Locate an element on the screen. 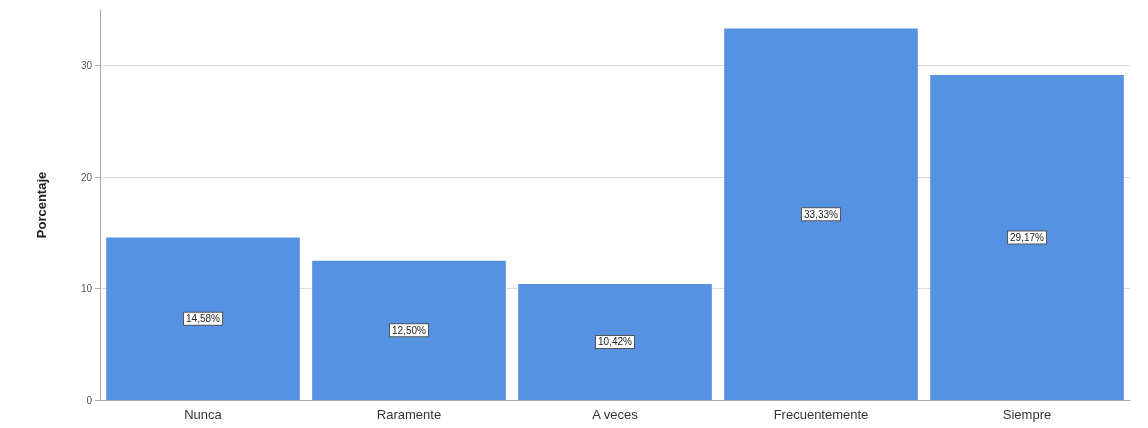 The image size is (1148, 428). x-tick-label: Nunca is located at coordinates (203, 414).